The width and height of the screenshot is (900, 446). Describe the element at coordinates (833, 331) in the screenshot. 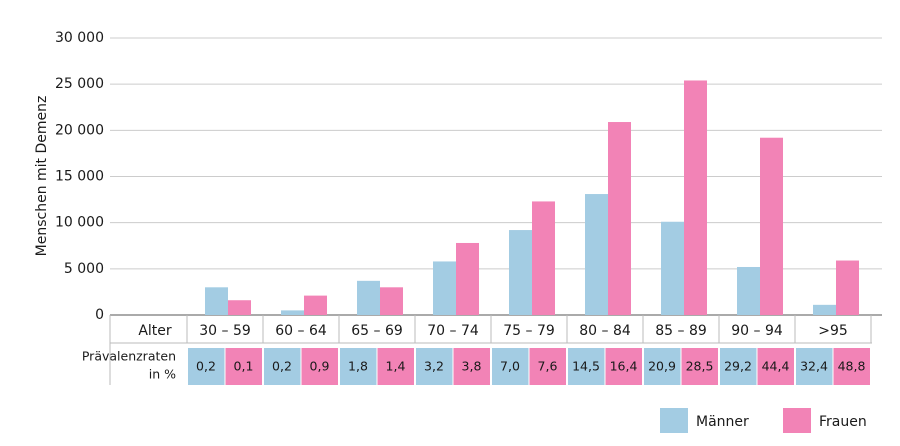

I see `x-tick-label: >95` at that location.